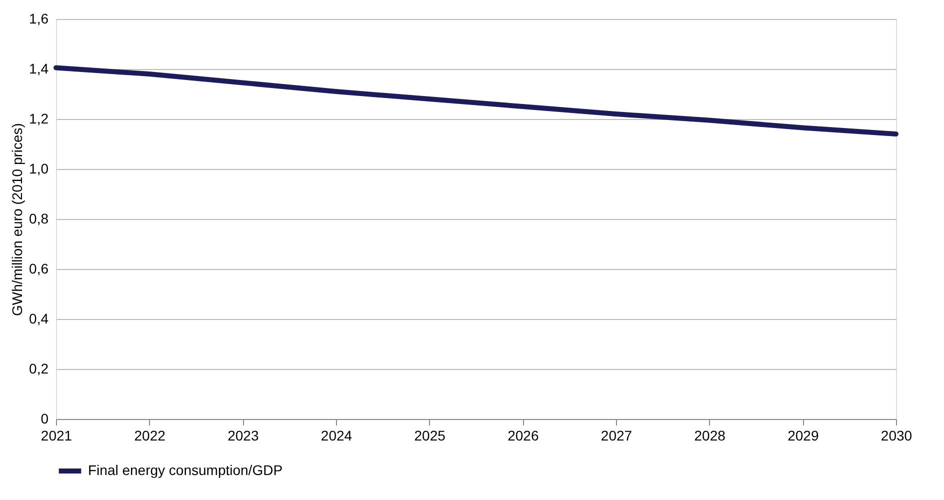 This screenshot has height=500, width=944. I want to click on x-tick-label: 2027, so click(616, 436).